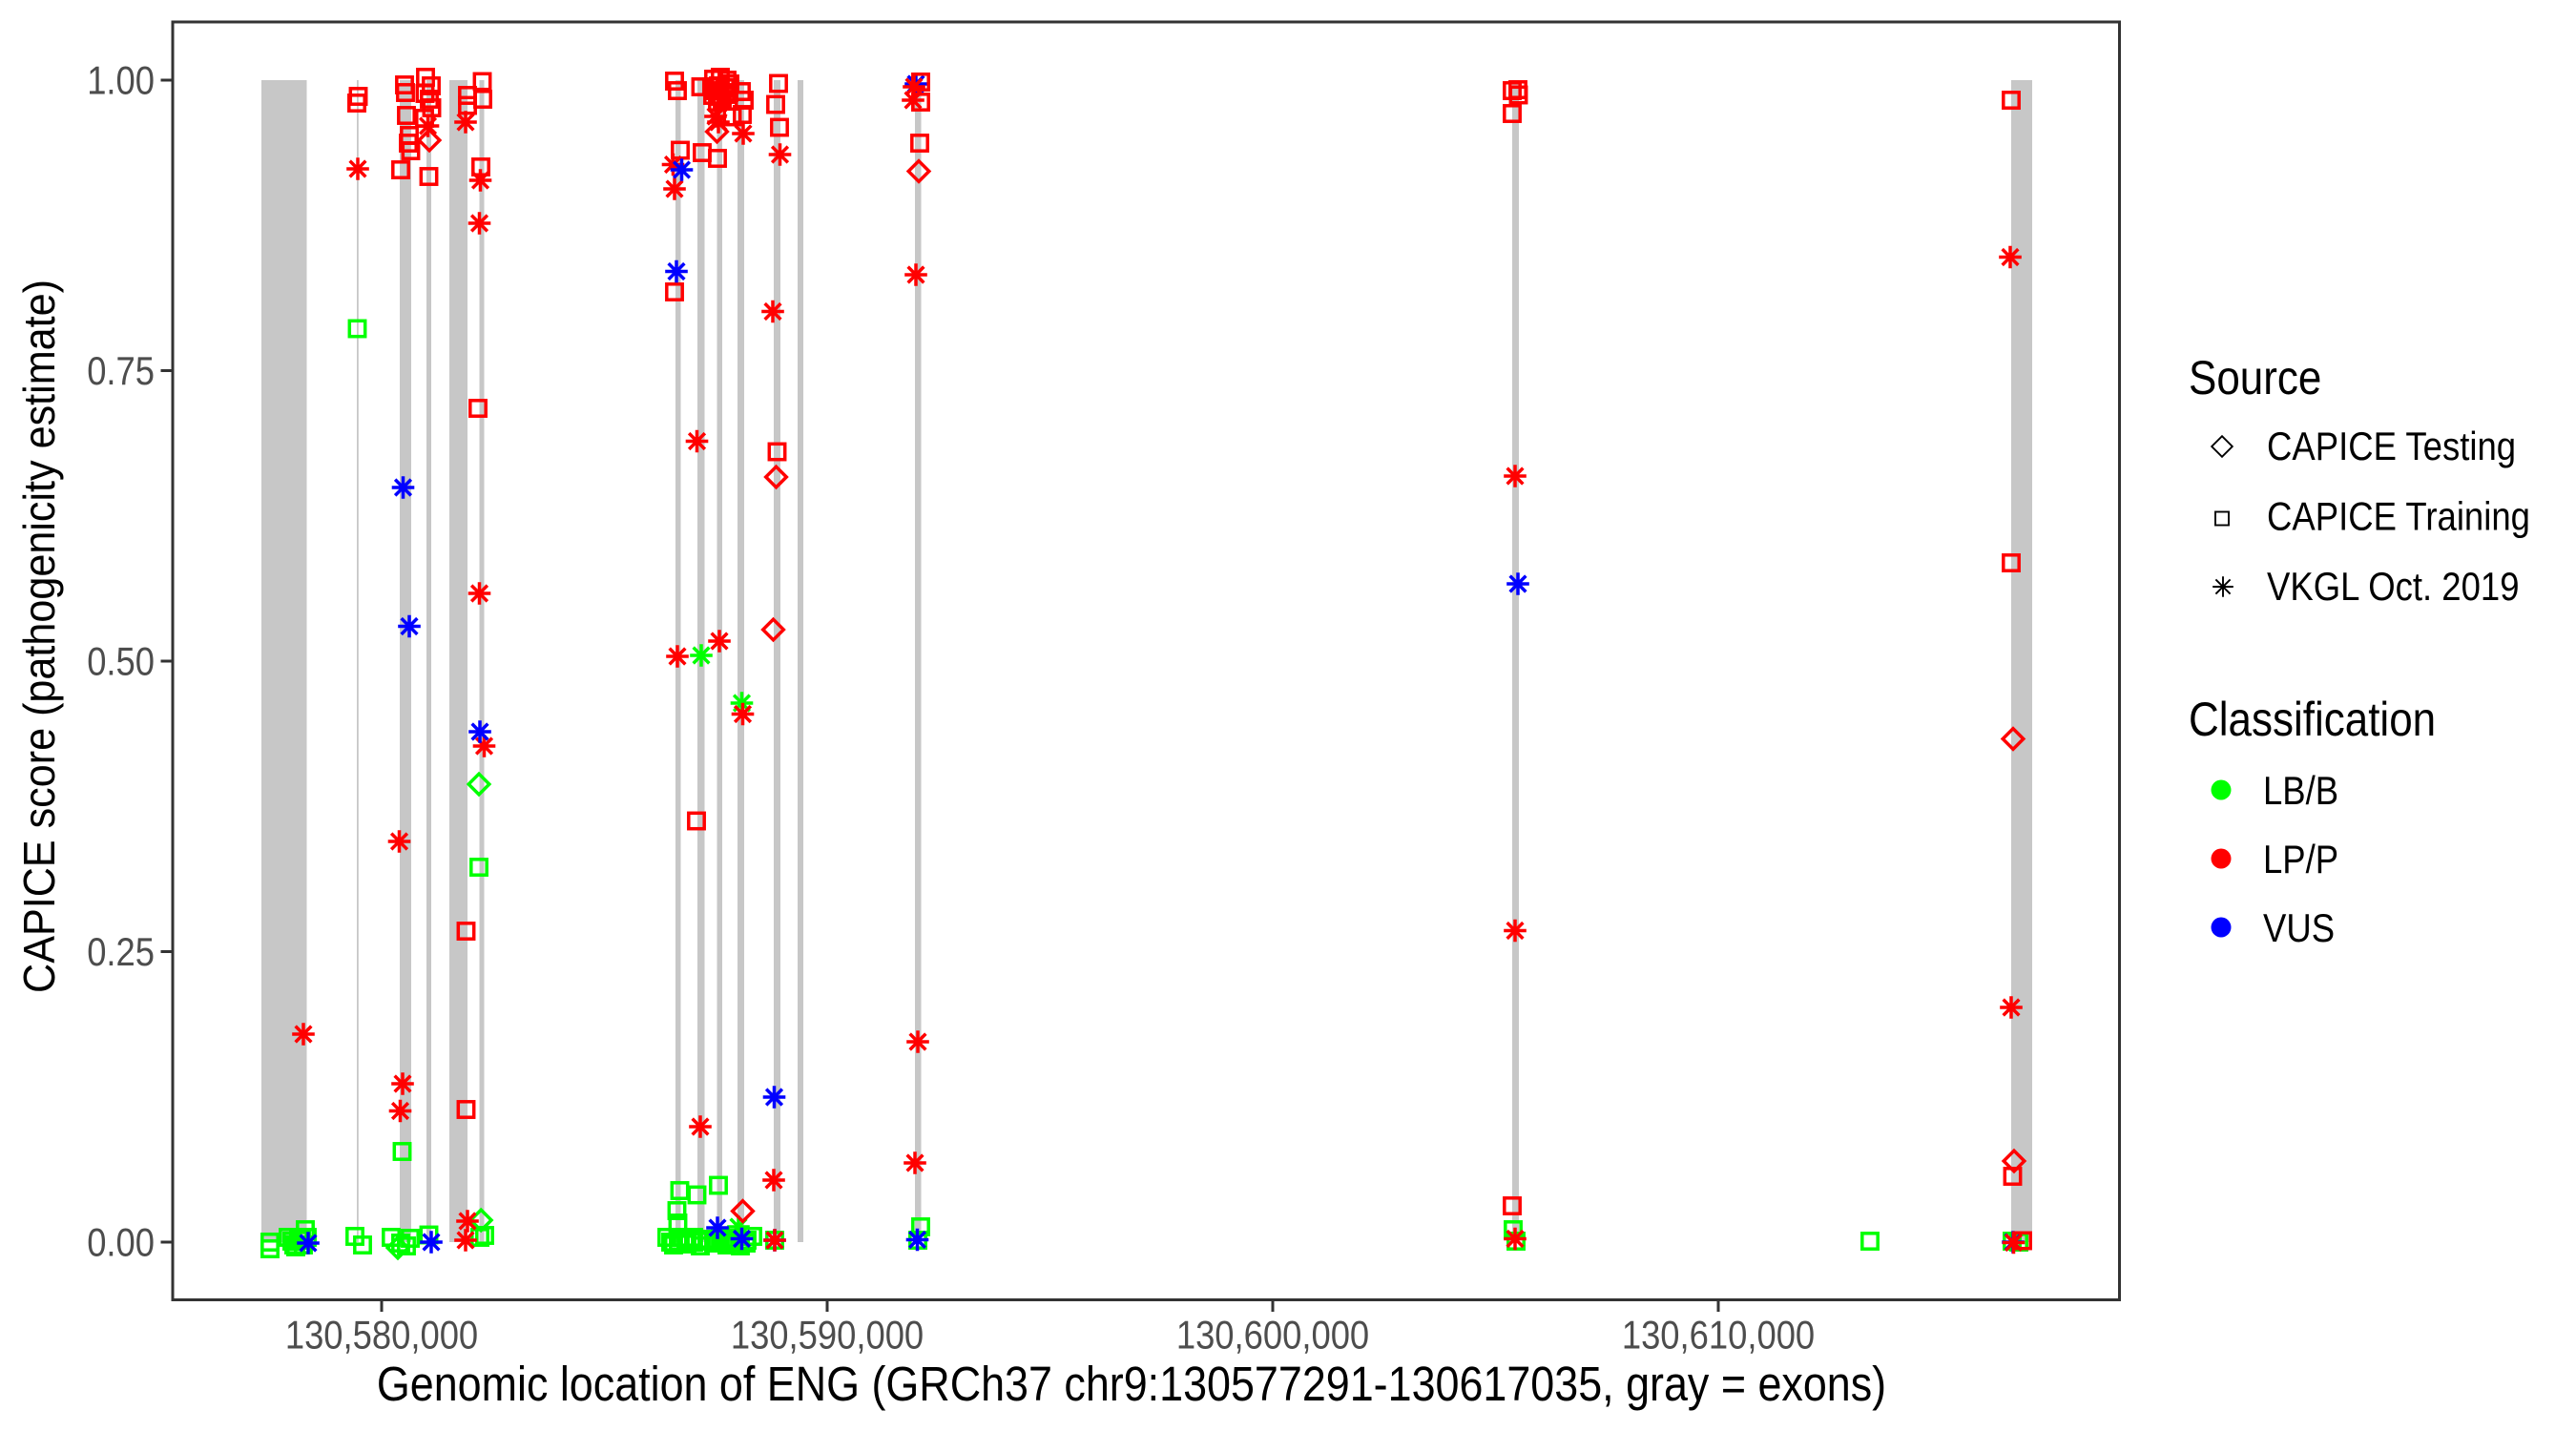  What do you see at coordinates (1272, 1336) in the screenshot?
I see `svg-text: 130,600,000` at bounding box center [1272, 1336].